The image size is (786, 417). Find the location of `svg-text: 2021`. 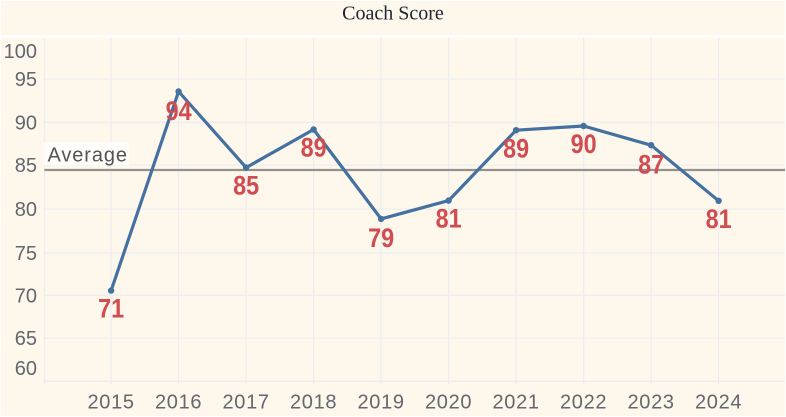

svg-text: 2021 is located at coordinates (515, 403).